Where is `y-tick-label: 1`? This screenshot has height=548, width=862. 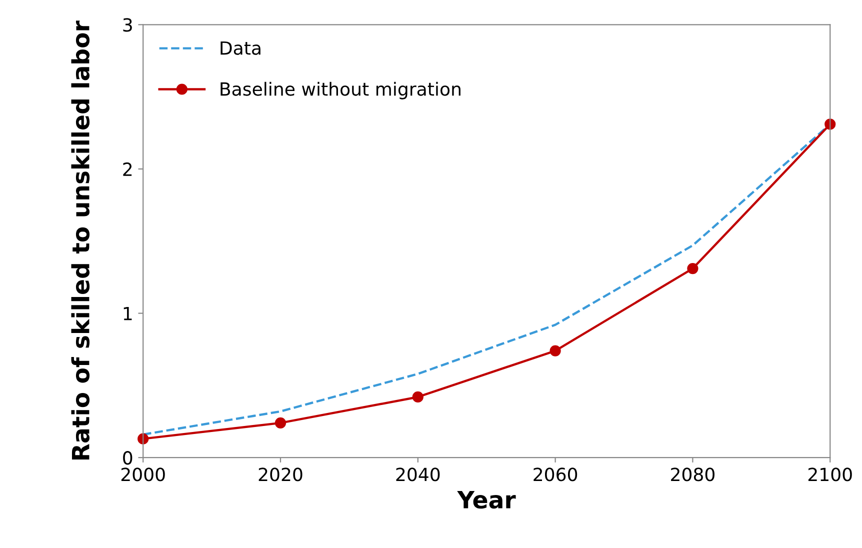 y-tick-label: 1 is located at coordinates (128, 313).